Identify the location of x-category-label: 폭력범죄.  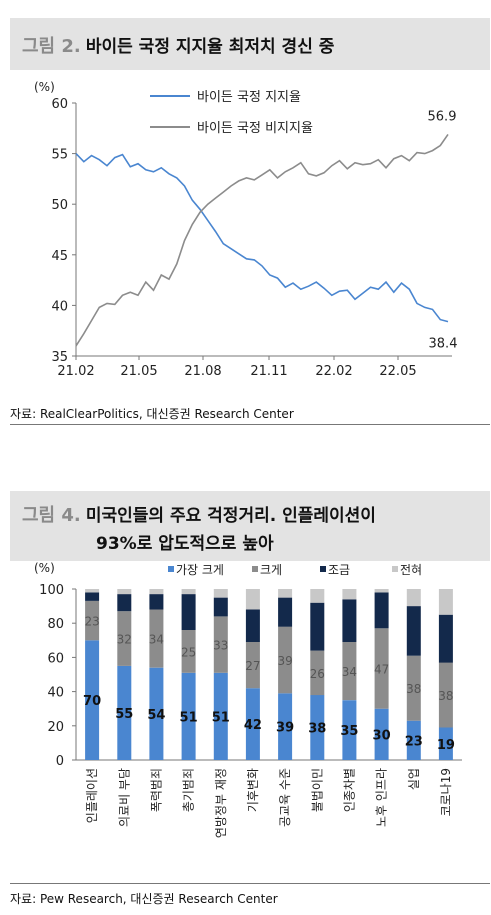
(156, 790).